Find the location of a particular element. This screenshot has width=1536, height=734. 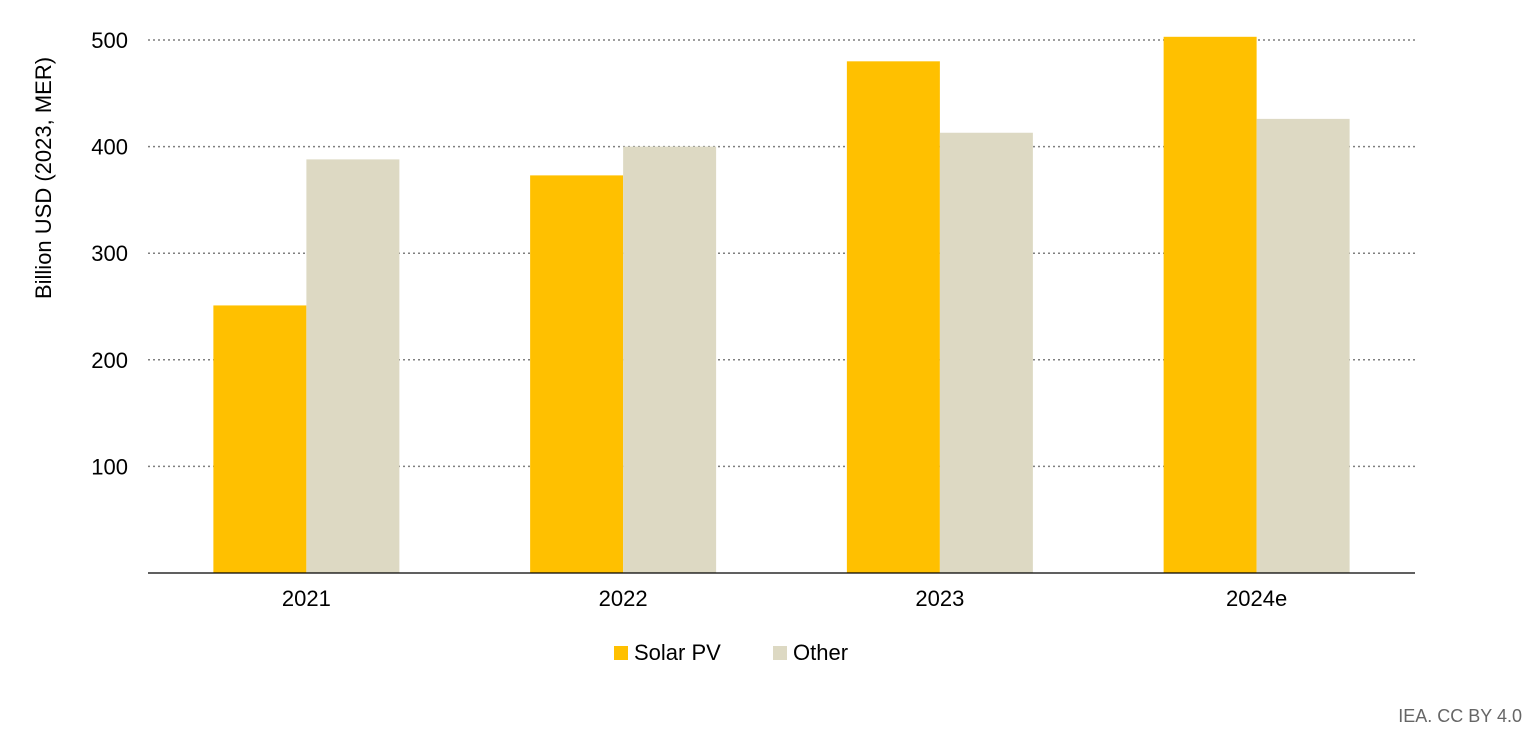

bar-solar-pv-2024e is located at coordinates (1210, 304).